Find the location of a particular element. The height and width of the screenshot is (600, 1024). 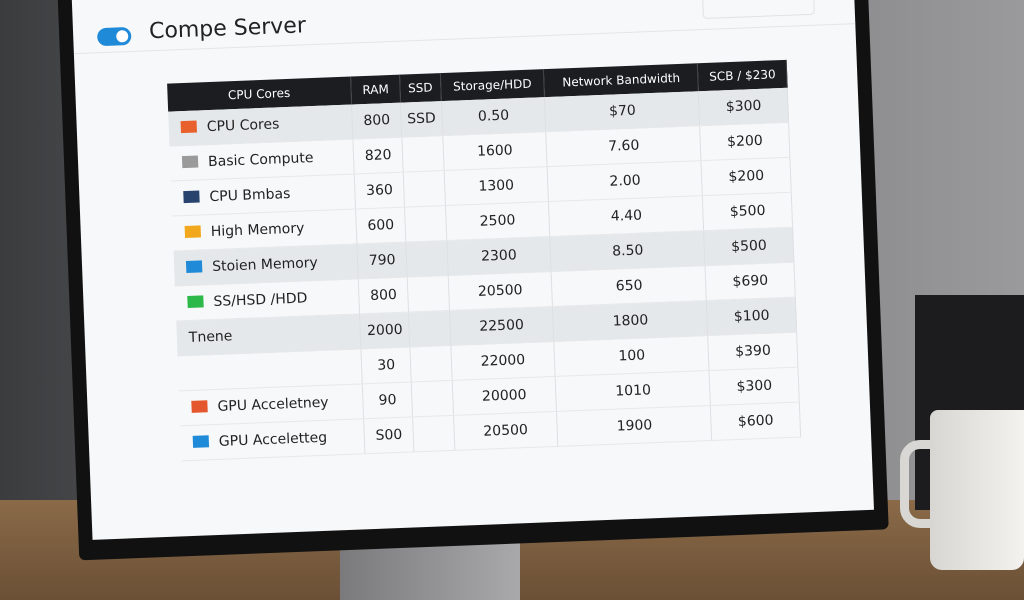

cell-value: 1300 is located at coordinates (496, 186).